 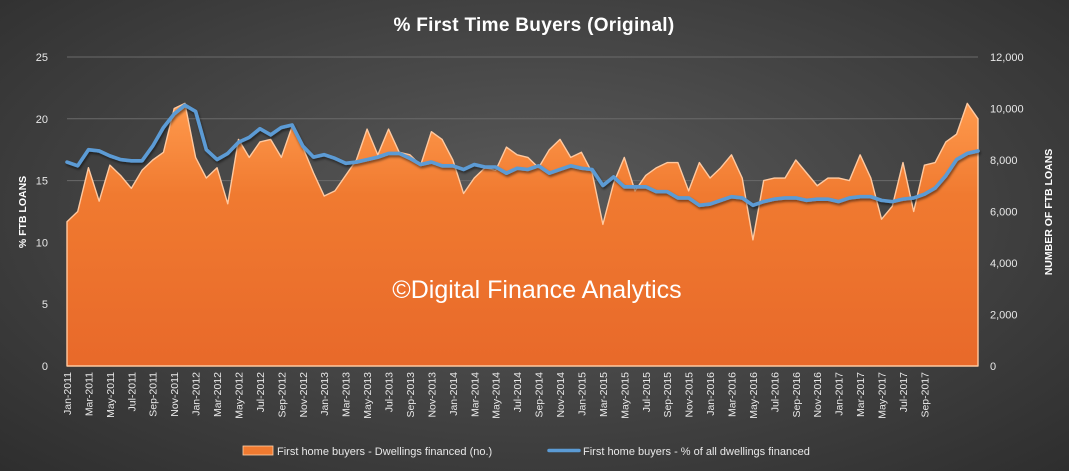 What do you see at coordinates (536, 290) in the screenshot?
I see `watermark-text: ©Digital Finance Analytics` at bounding box center [536, 290].